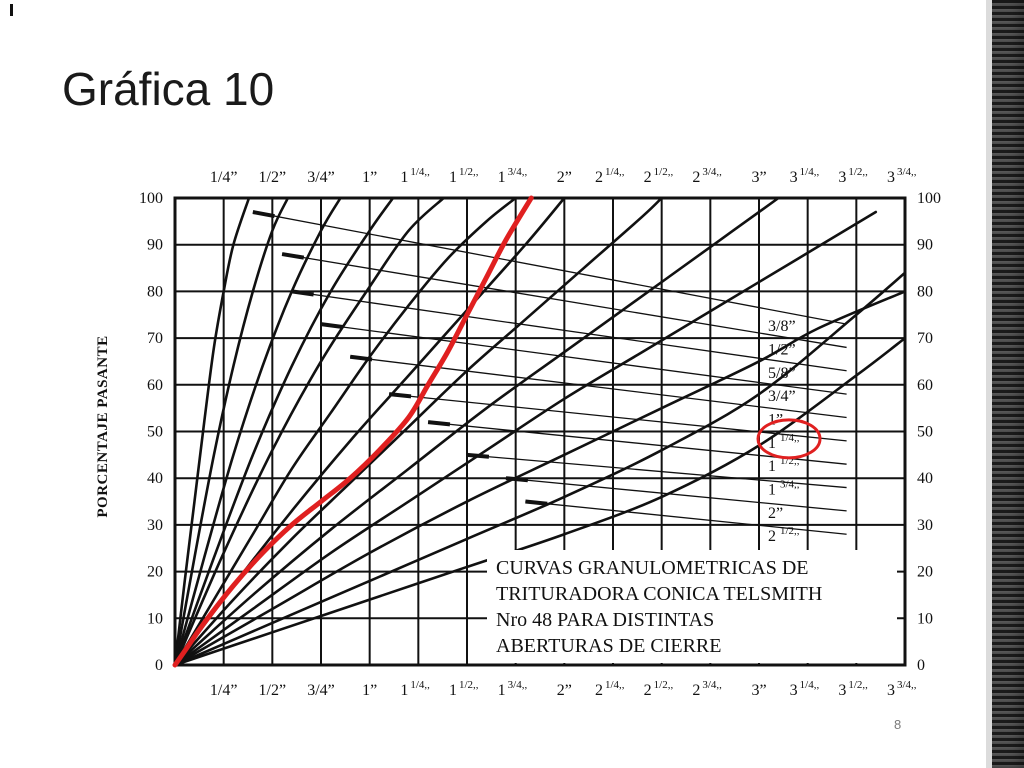  What do you see at coordinates (369, 177) in the screenshot?
I see `x-tick-label-top: 1”` at bounding box center [369, 177].